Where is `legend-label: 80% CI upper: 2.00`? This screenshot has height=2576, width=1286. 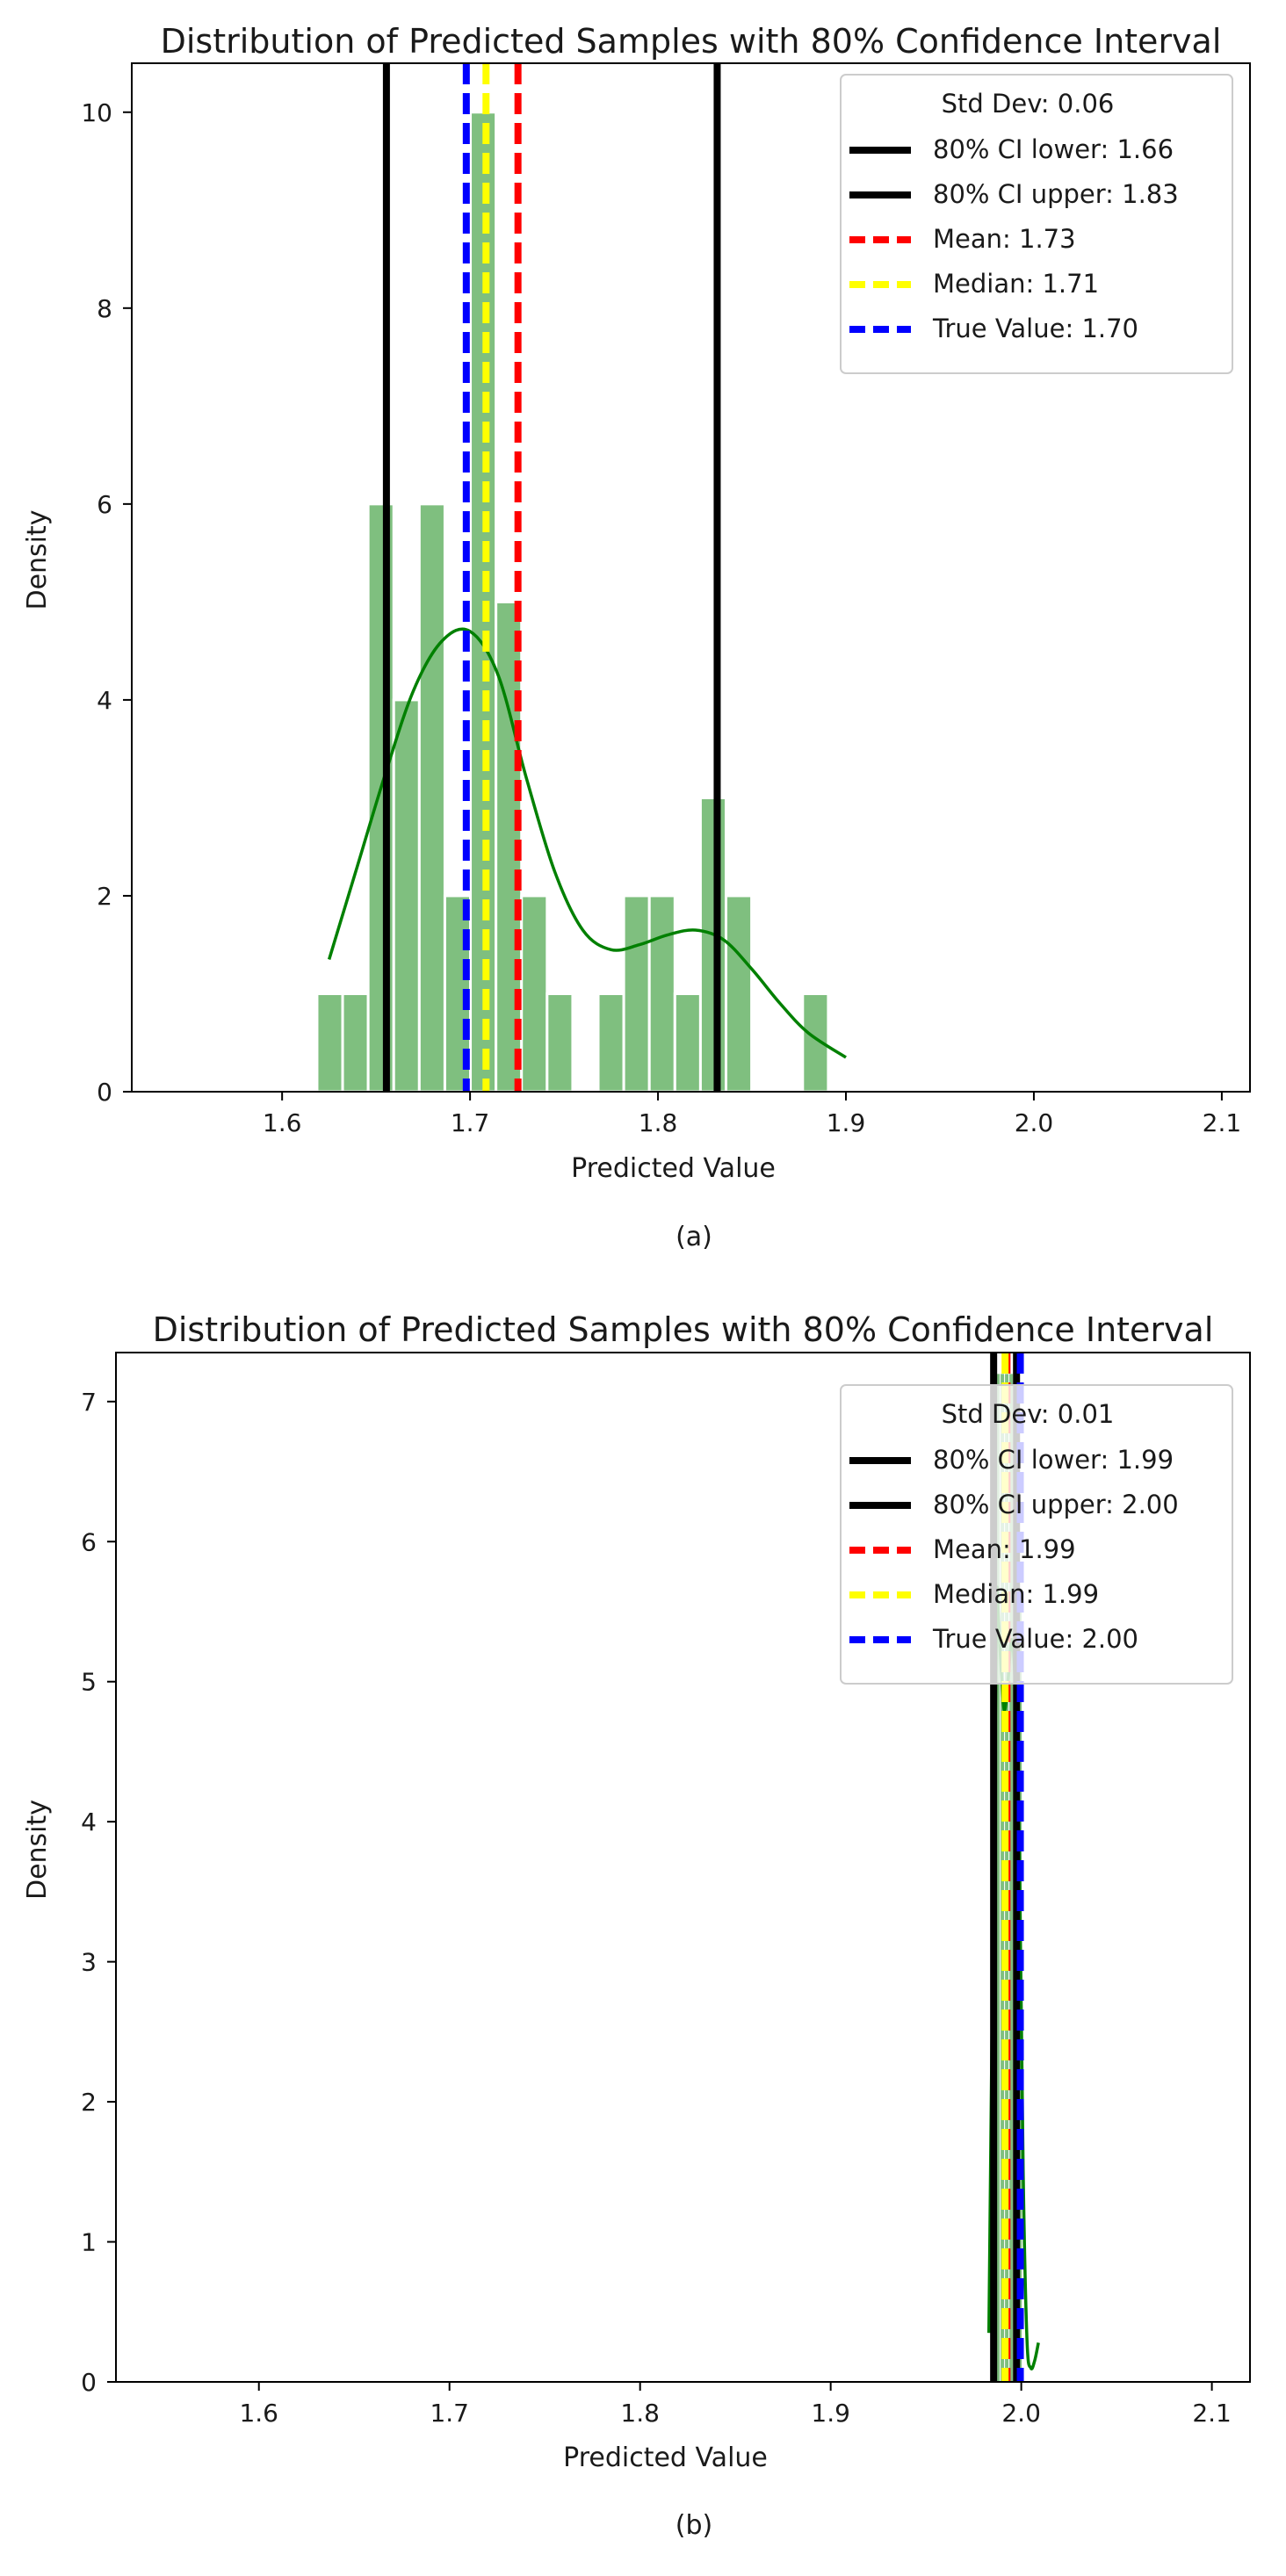 legend-label: 80% CI upper: 2.00 is located at coordinates (1056, 1504).